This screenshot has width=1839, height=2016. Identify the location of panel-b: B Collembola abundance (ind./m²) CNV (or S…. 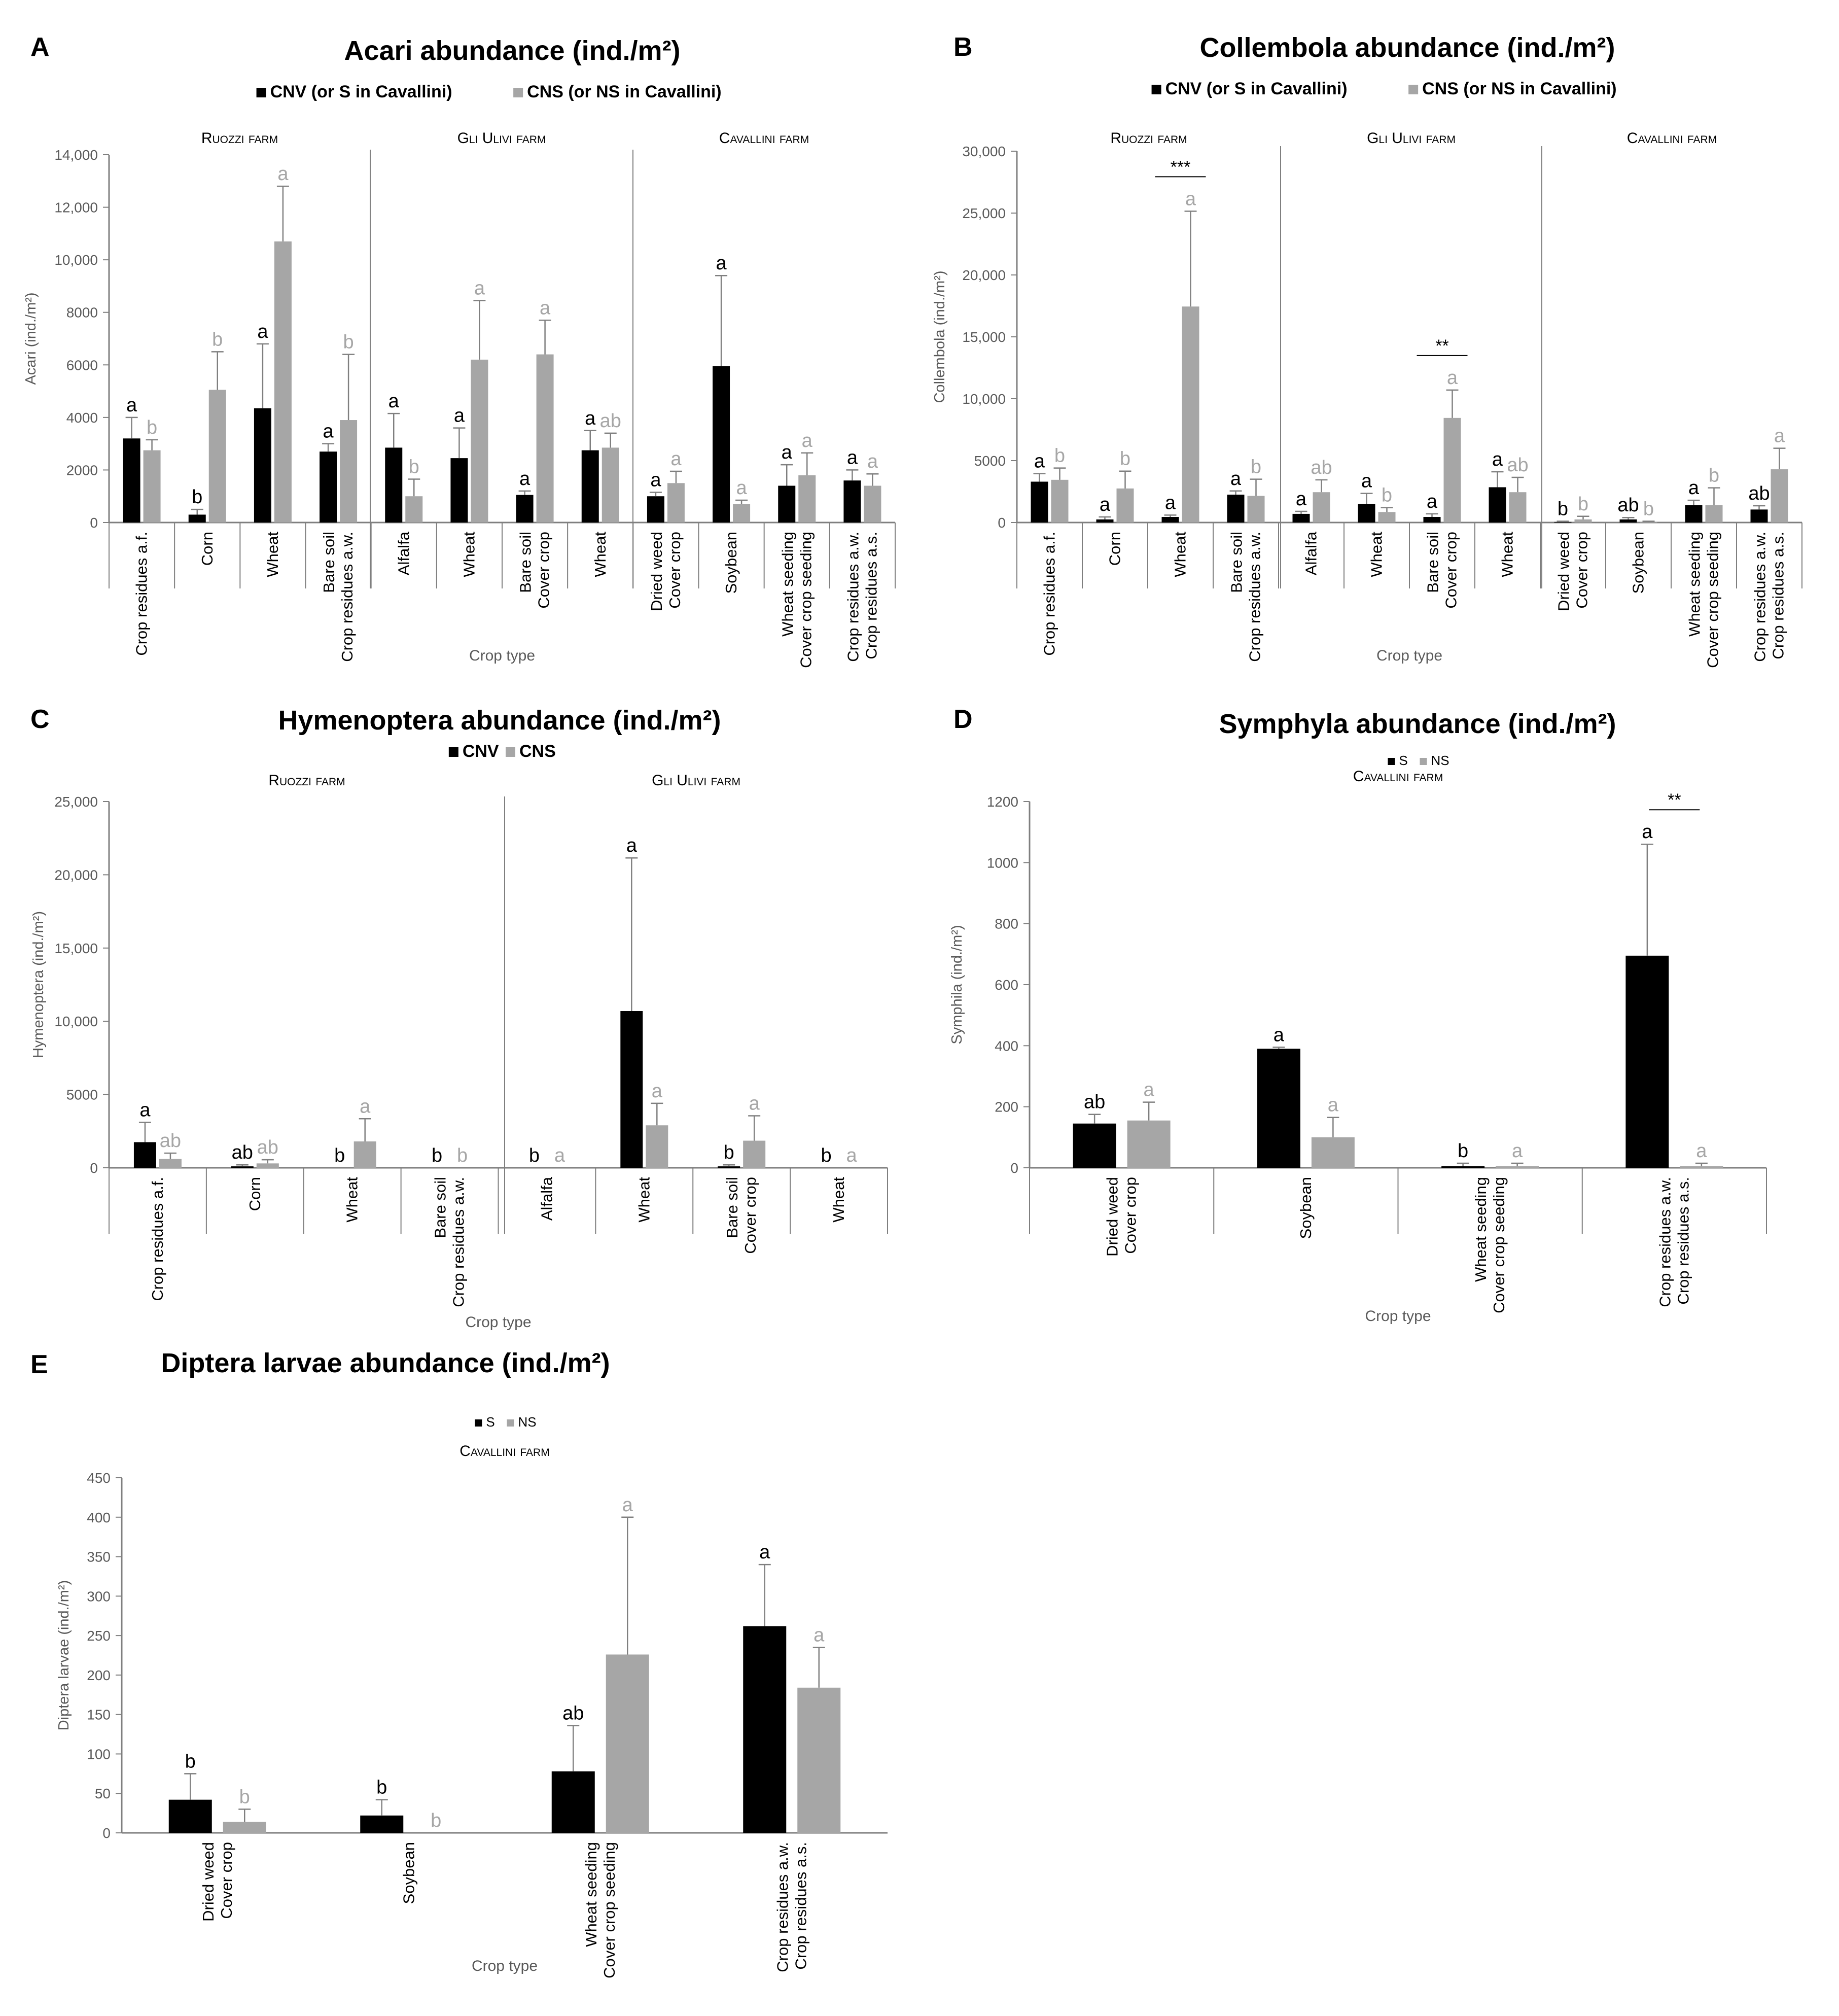
(1367, 350).